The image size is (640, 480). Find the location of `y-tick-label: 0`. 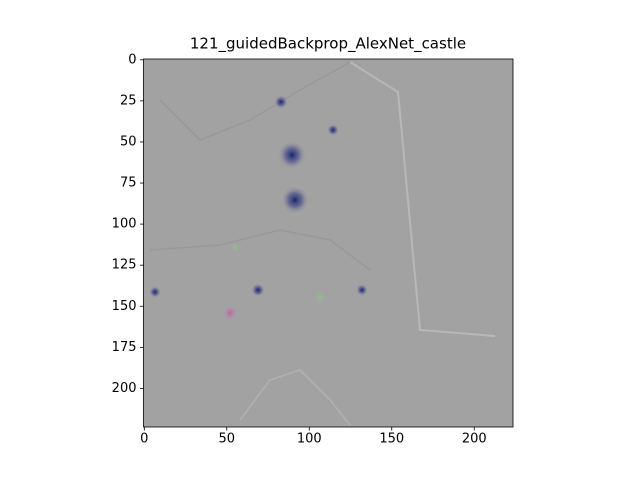

y-tick-label: 0 is located at coordinates (132, 59).